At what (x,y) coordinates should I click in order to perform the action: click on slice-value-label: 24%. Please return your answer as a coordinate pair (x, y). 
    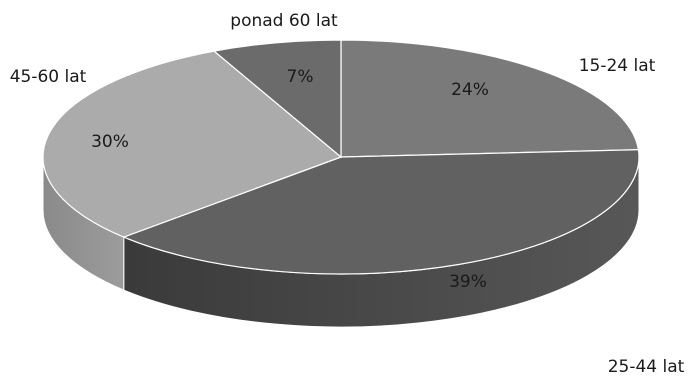
    Looking at the image, I should click on (470, 90).